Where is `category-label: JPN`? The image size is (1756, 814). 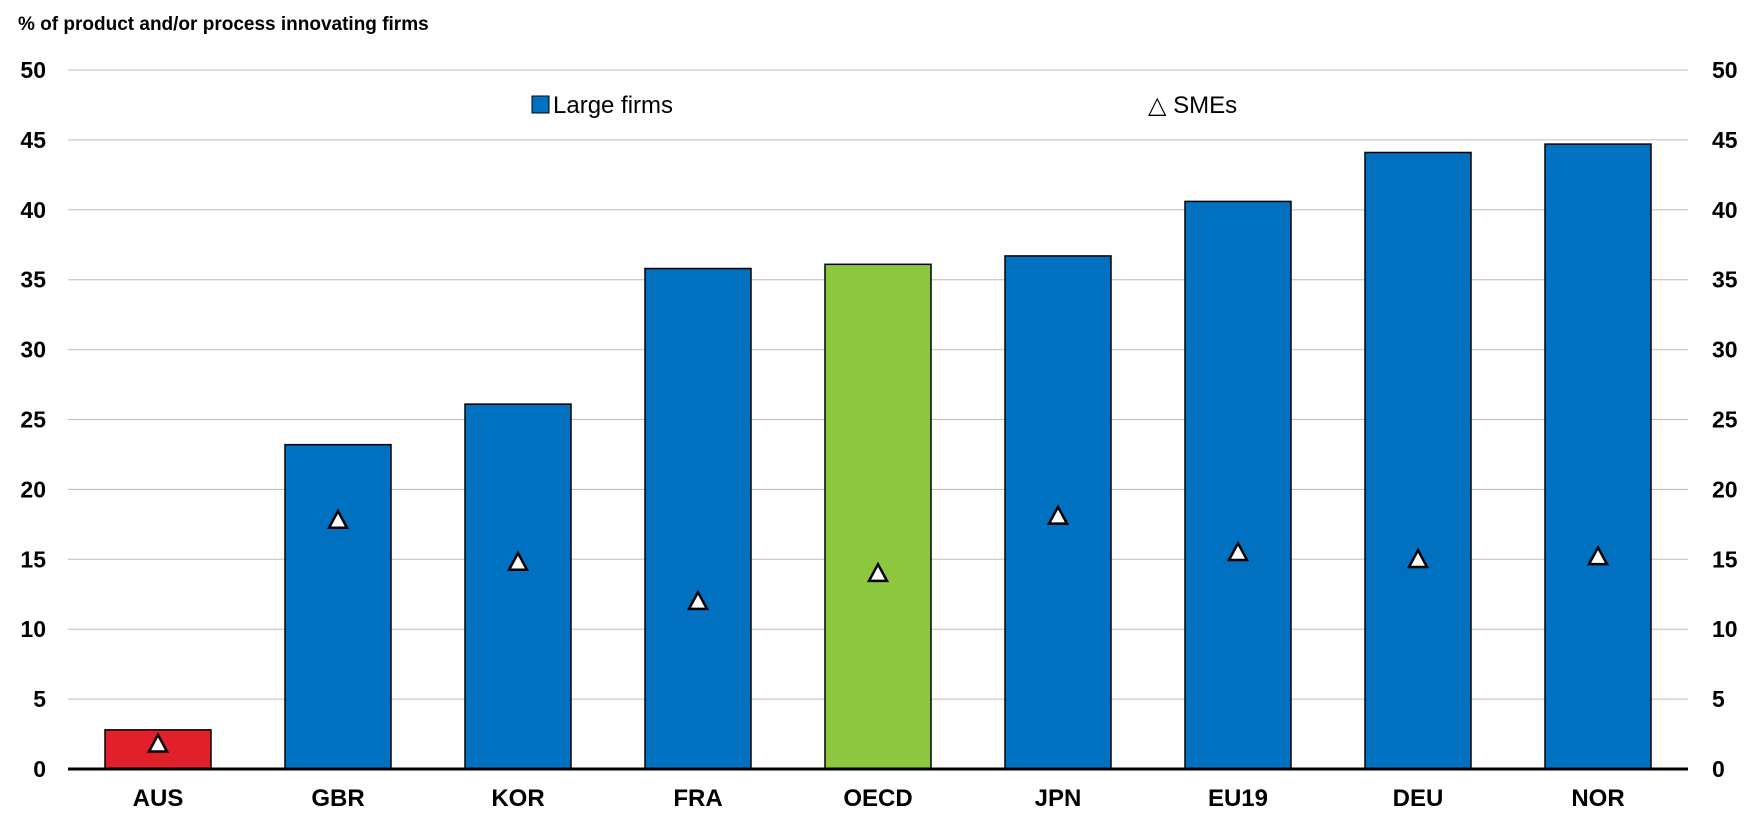 category-label: JPN is located at coordinates (1058, 798).